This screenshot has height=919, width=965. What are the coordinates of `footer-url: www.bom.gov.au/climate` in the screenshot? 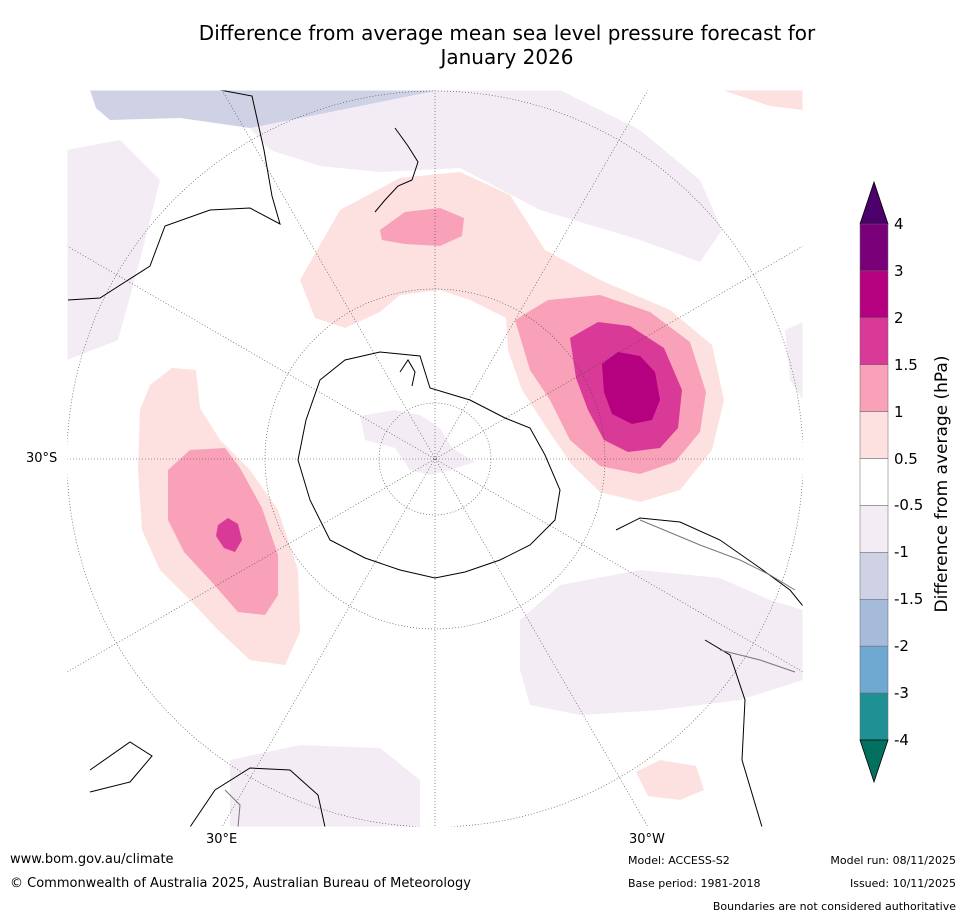 It's located at (92, 859).